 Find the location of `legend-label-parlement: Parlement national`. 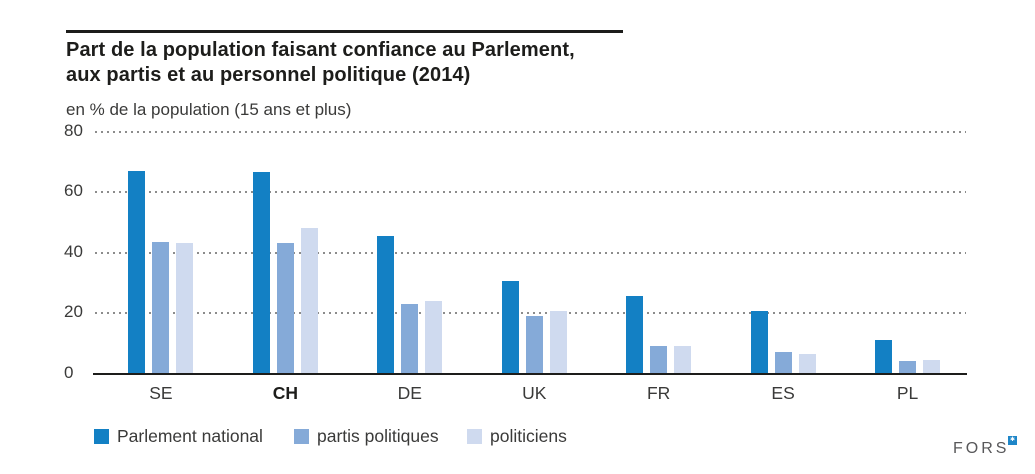

legend-label-parlement: Parlement national is located at coordinates (190, 436).